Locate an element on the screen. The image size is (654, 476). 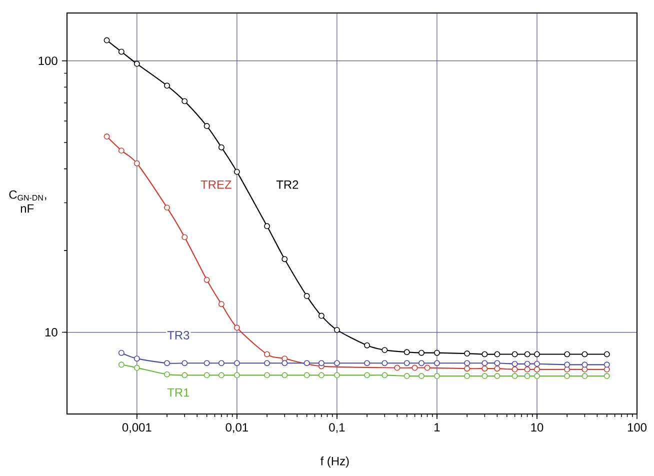
x-tick-label: 0,001 is located at coordinates (137, 428).